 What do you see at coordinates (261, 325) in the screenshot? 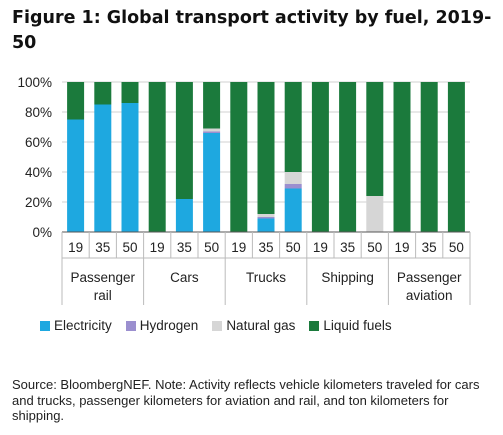
I see `legend-label: Natural gas` at bounding box center [261, 325].